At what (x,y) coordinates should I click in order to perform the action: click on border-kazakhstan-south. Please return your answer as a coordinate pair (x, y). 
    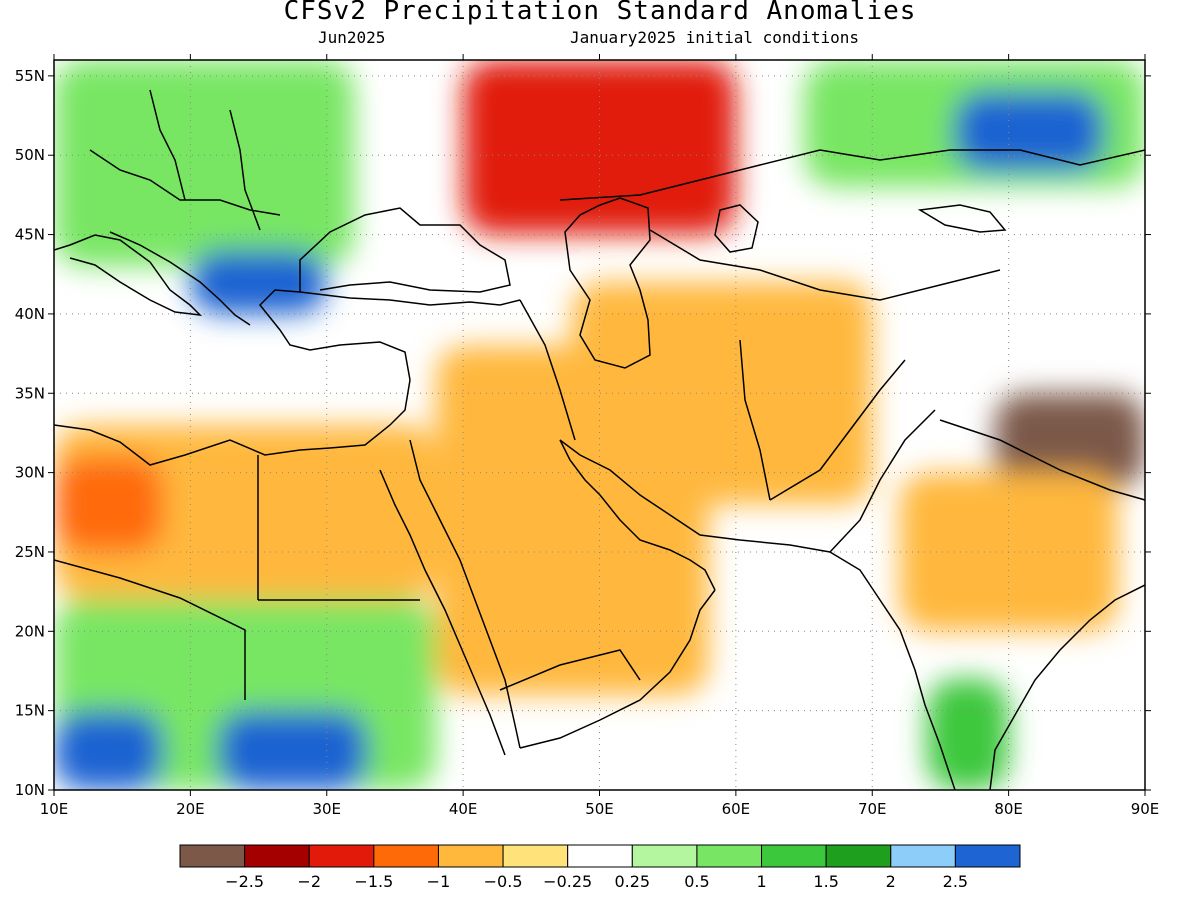
    Looking at the image, I should click on (825, 265).